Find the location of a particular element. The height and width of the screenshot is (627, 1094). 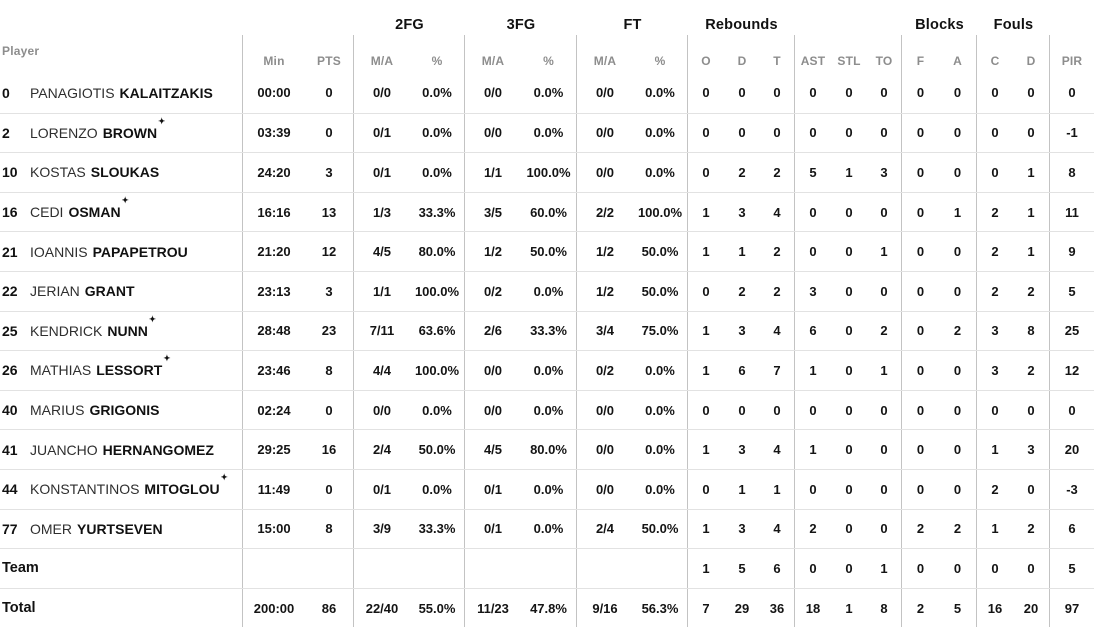

stat-cell: 24:20 is located at coordinates (274, 172).